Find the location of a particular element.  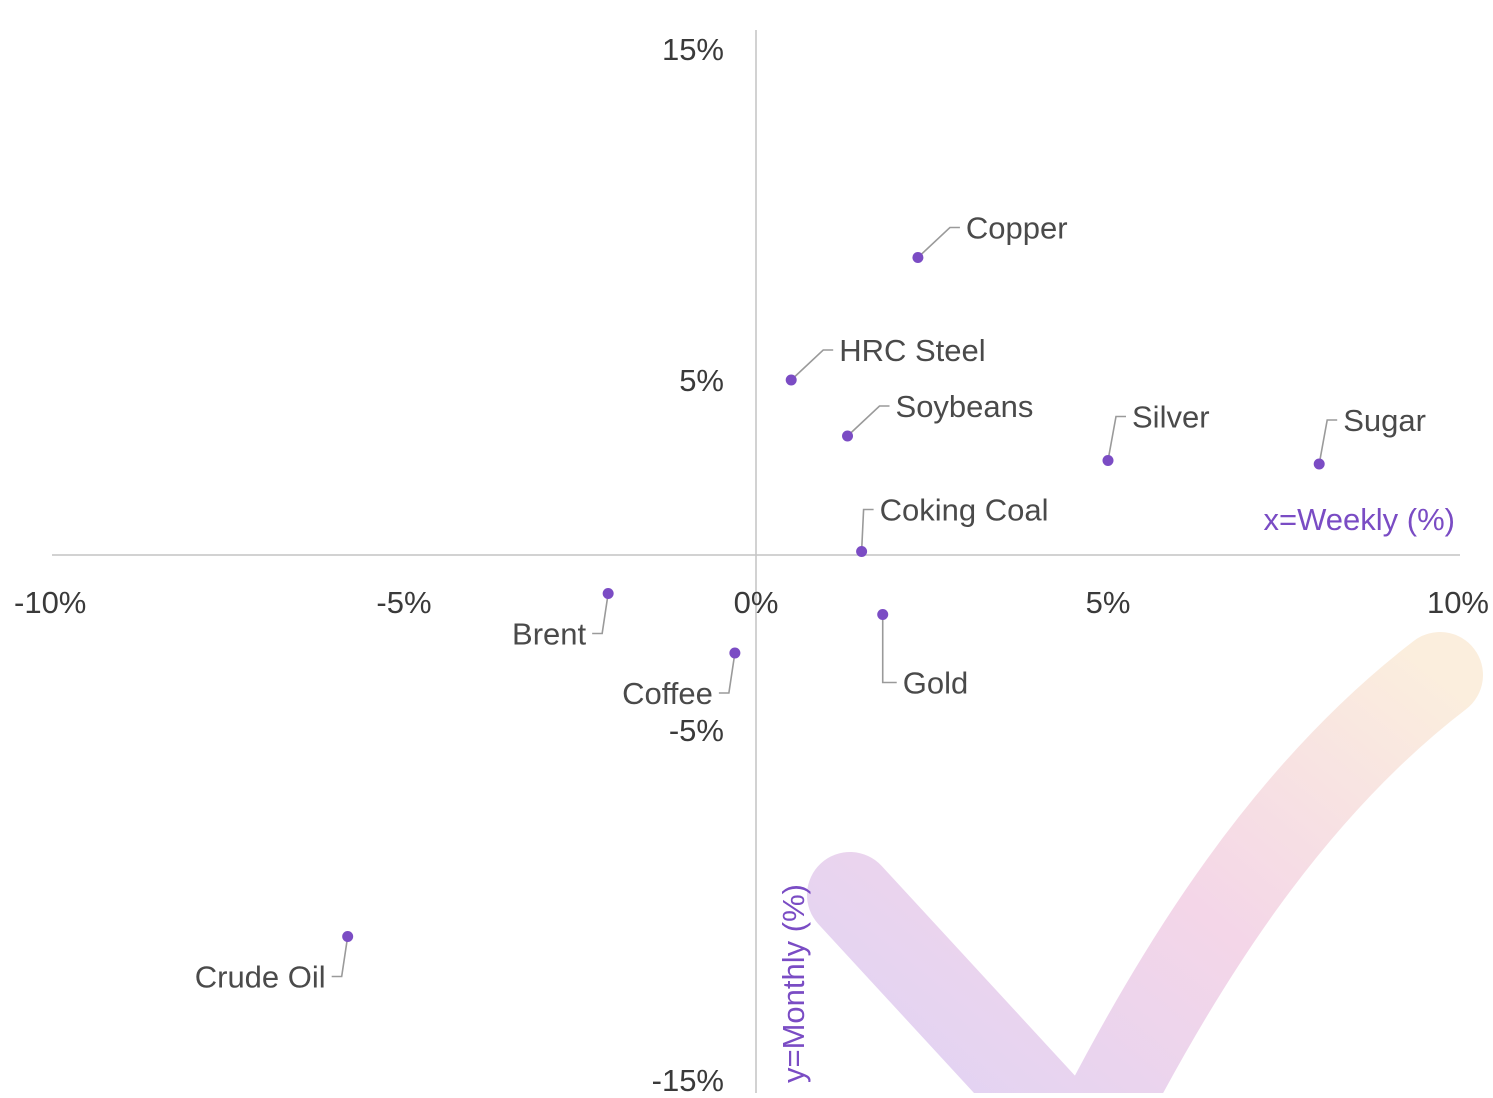

x-tick-labels: -10% -5% 0% 5% 10% is located at coordinates (751, 602).